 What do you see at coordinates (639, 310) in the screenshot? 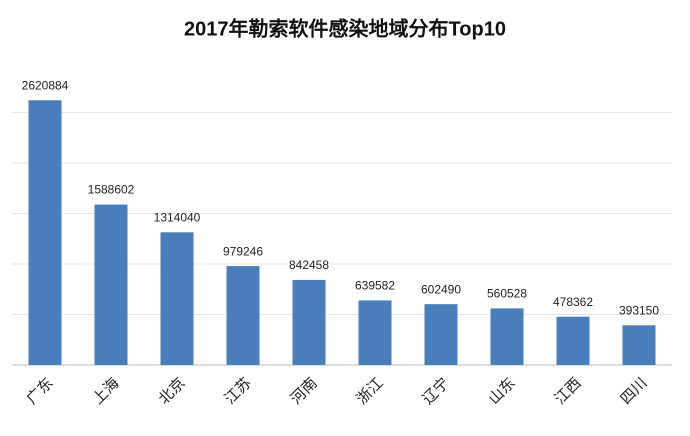
I see `value-label: 393150` at bounding box center [639, 310].